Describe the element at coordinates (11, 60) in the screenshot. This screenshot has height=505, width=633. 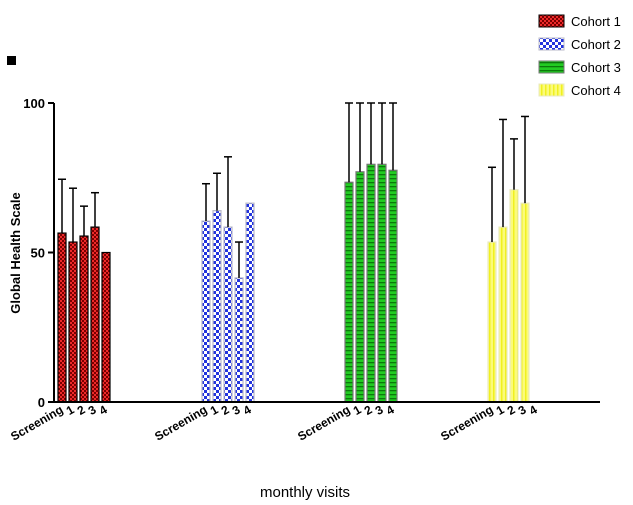
I see `corner-square-marker` at that location.